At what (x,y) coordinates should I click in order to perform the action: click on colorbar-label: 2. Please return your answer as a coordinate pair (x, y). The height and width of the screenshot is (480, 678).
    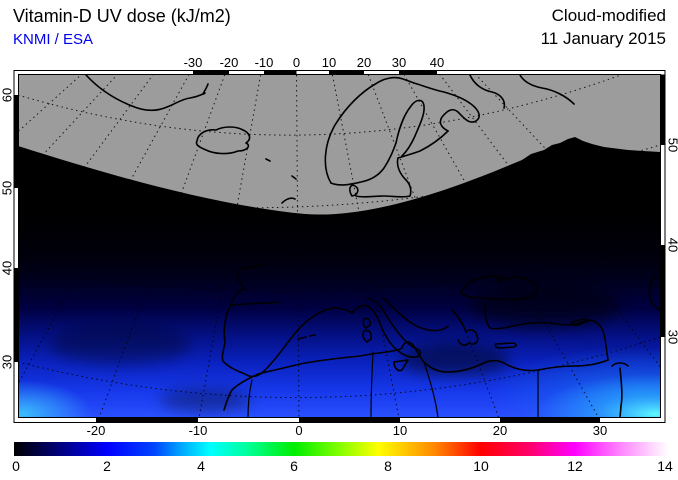
    Looking at the image, I should click on (107, 466).